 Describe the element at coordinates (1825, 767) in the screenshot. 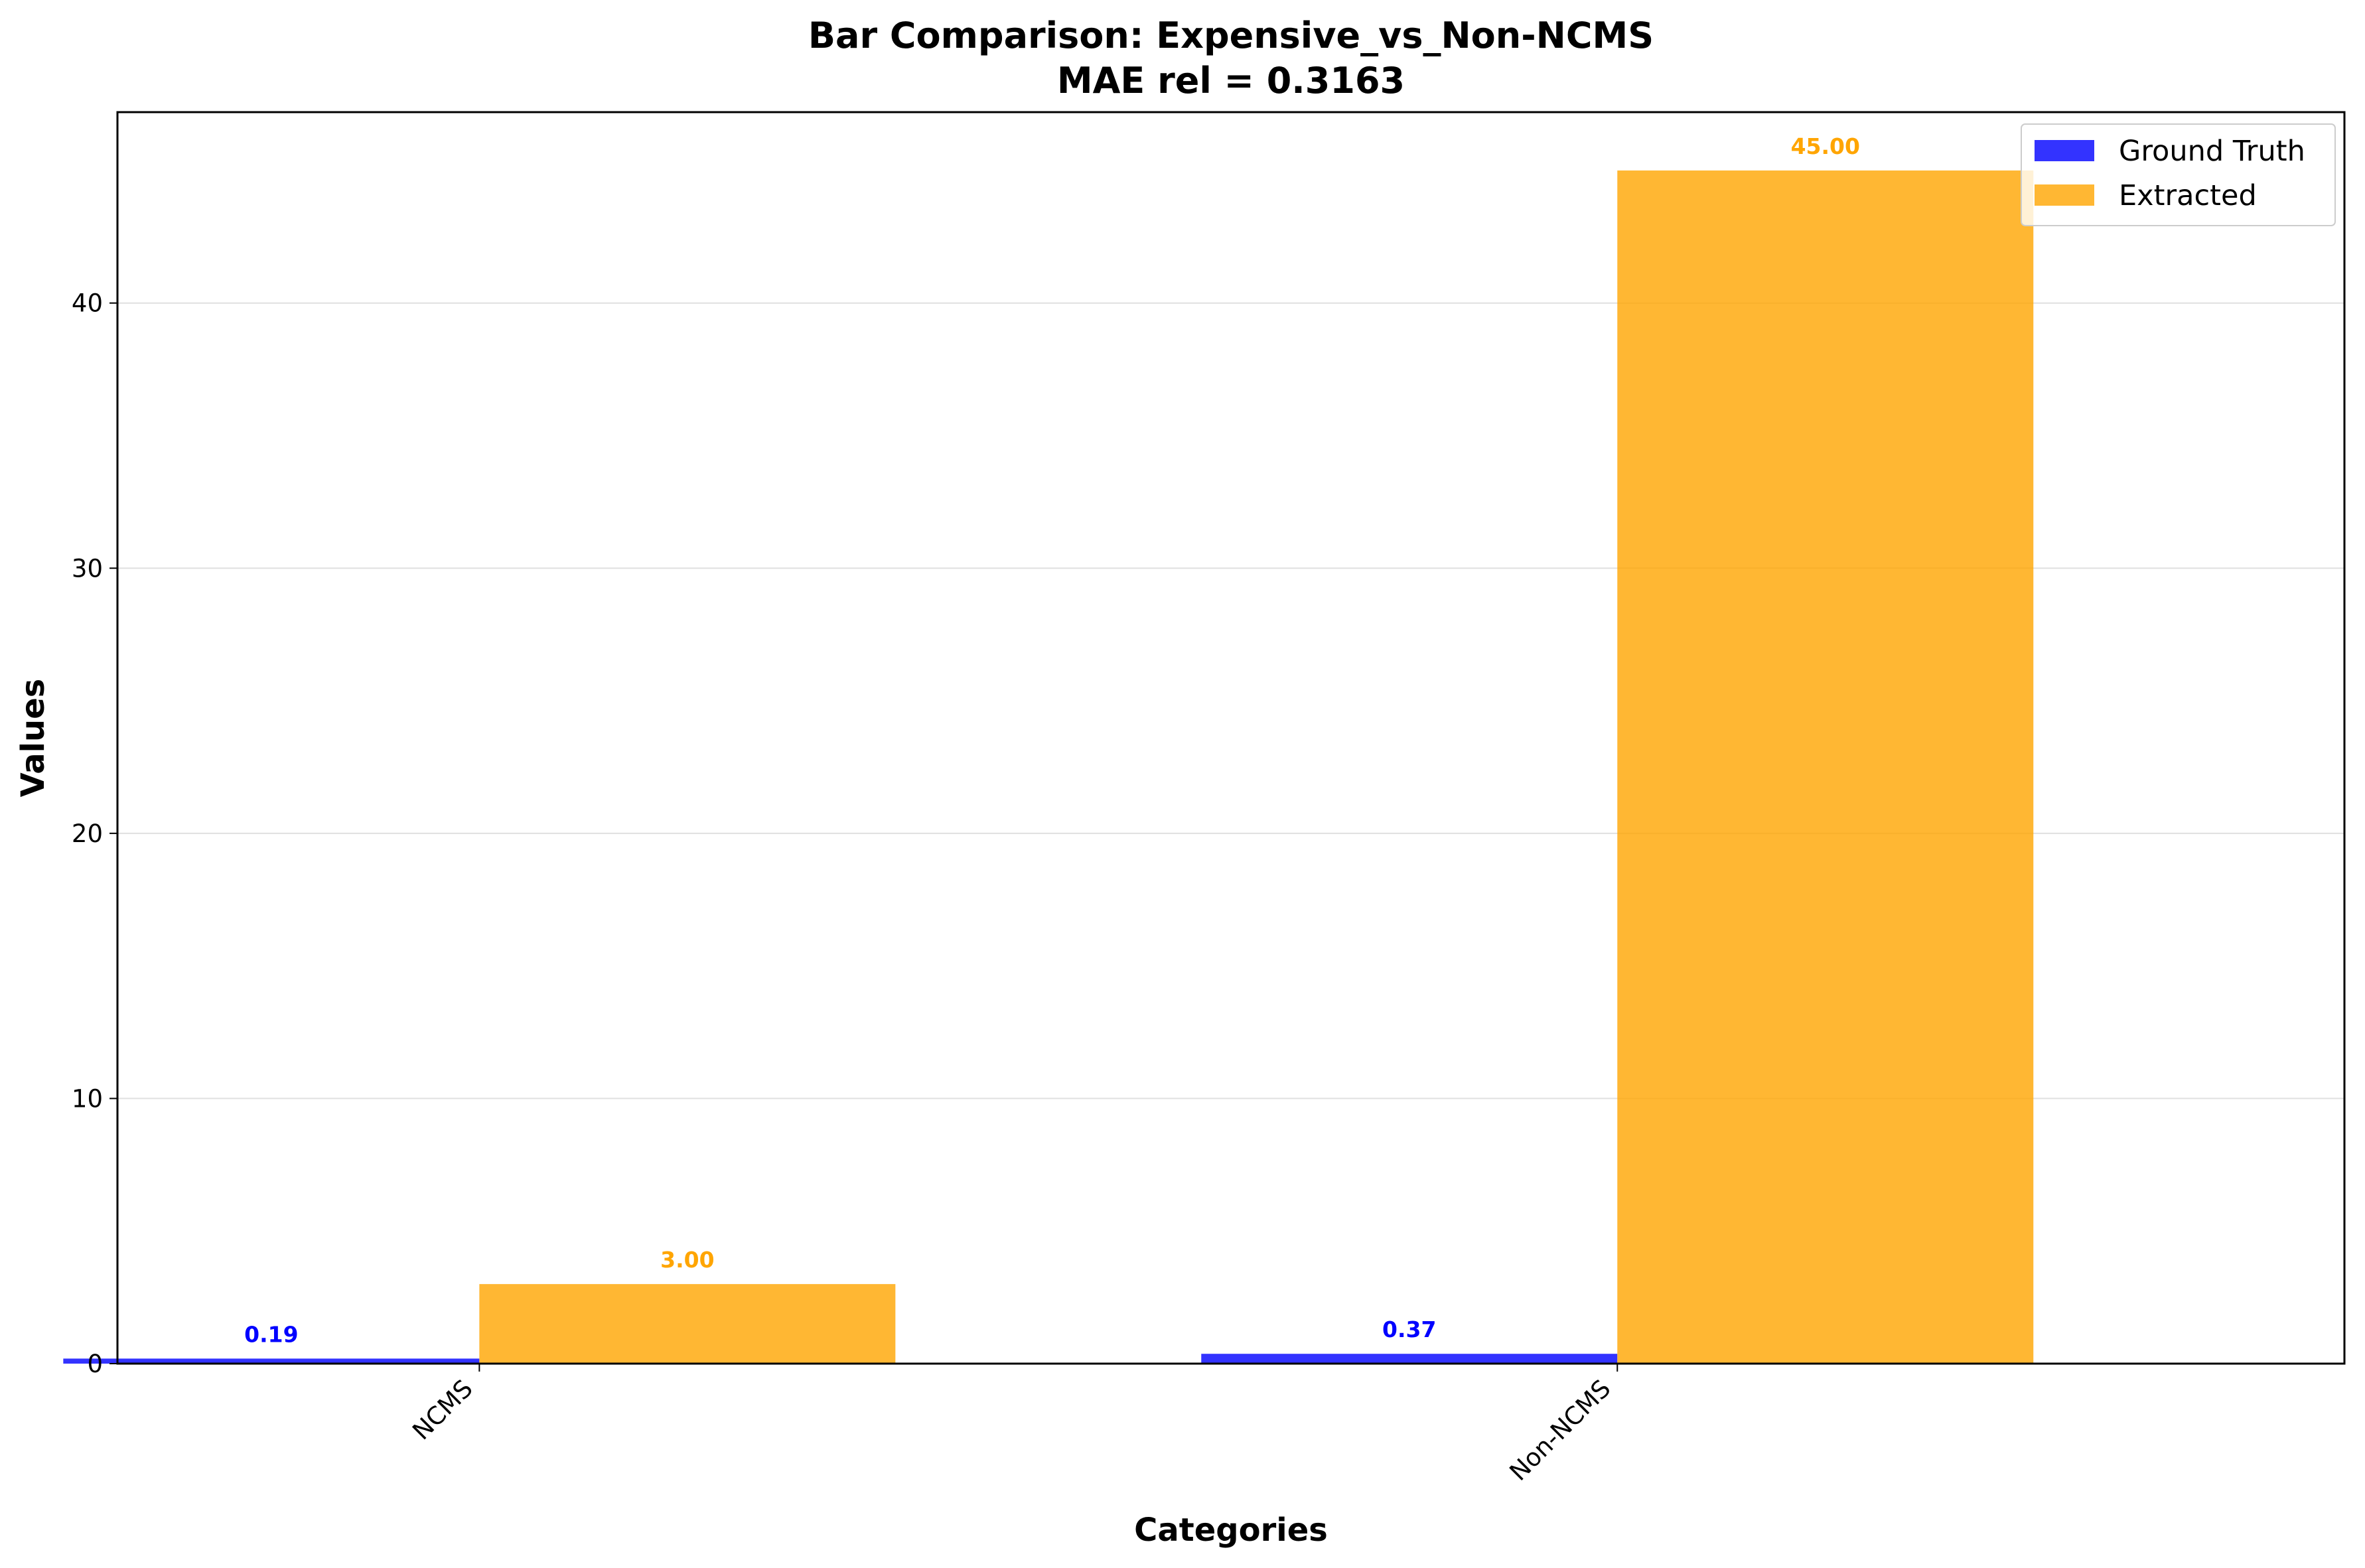

I see `bar-extracted-non-ncms` at that location.